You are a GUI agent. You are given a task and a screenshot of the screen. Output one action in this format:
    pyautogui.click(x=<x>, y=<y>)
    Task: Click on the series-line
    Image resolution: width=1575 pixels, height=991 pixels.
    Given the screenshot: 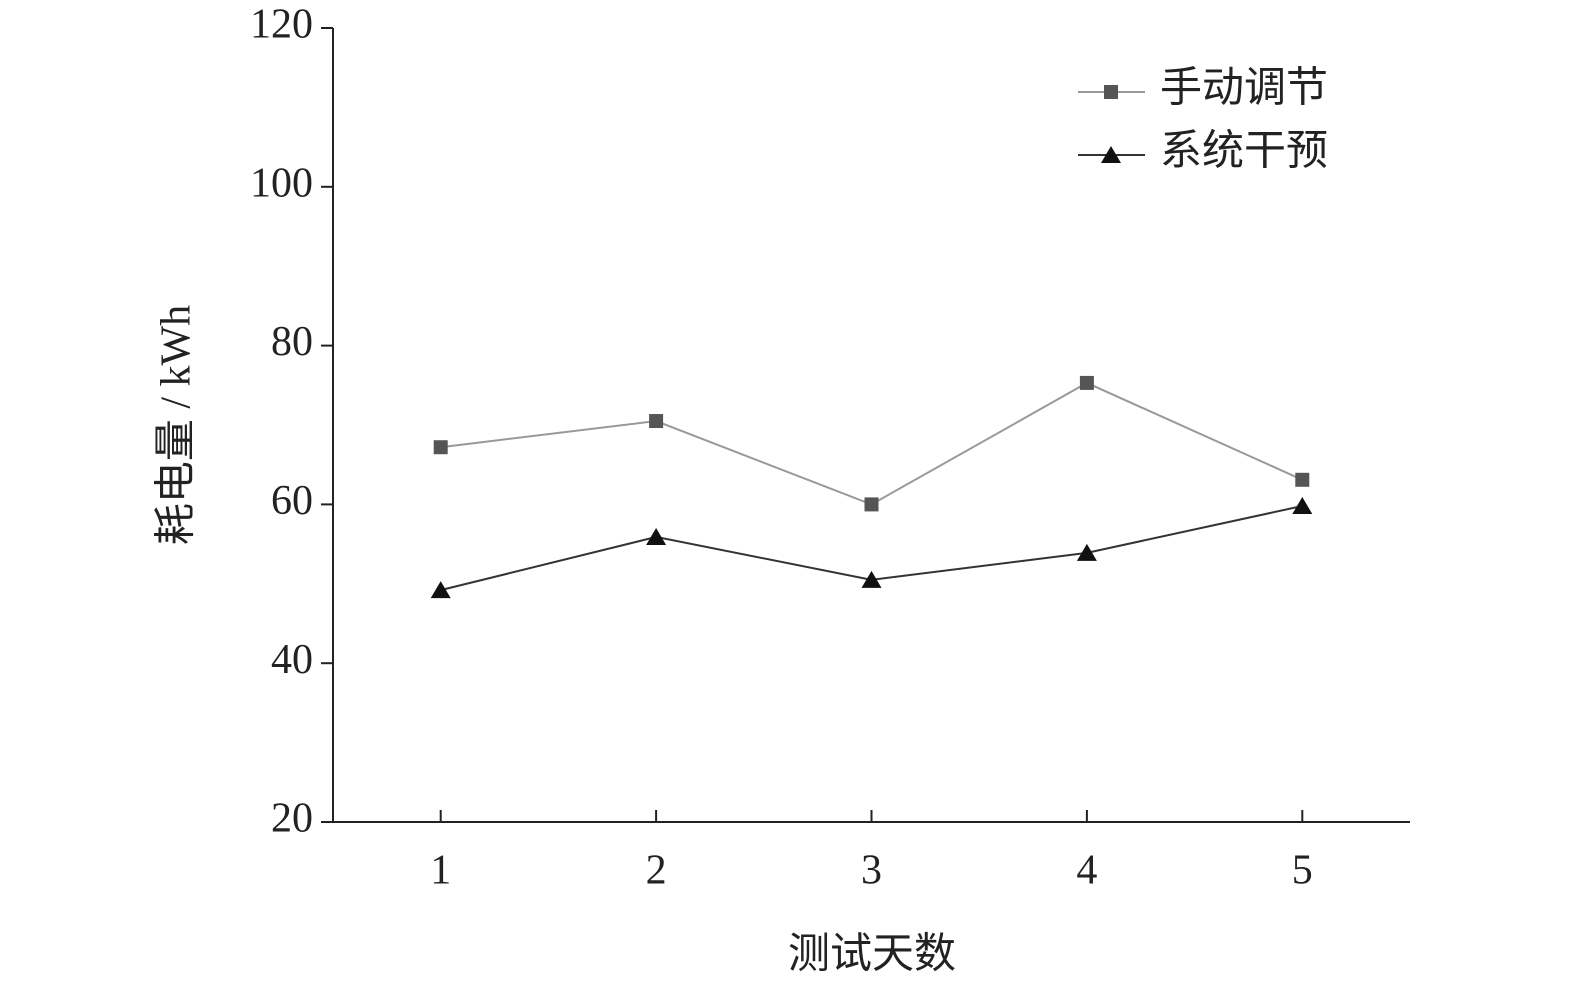 What is the action you would take?
    pyautogui.click(x=871, y=443)
    